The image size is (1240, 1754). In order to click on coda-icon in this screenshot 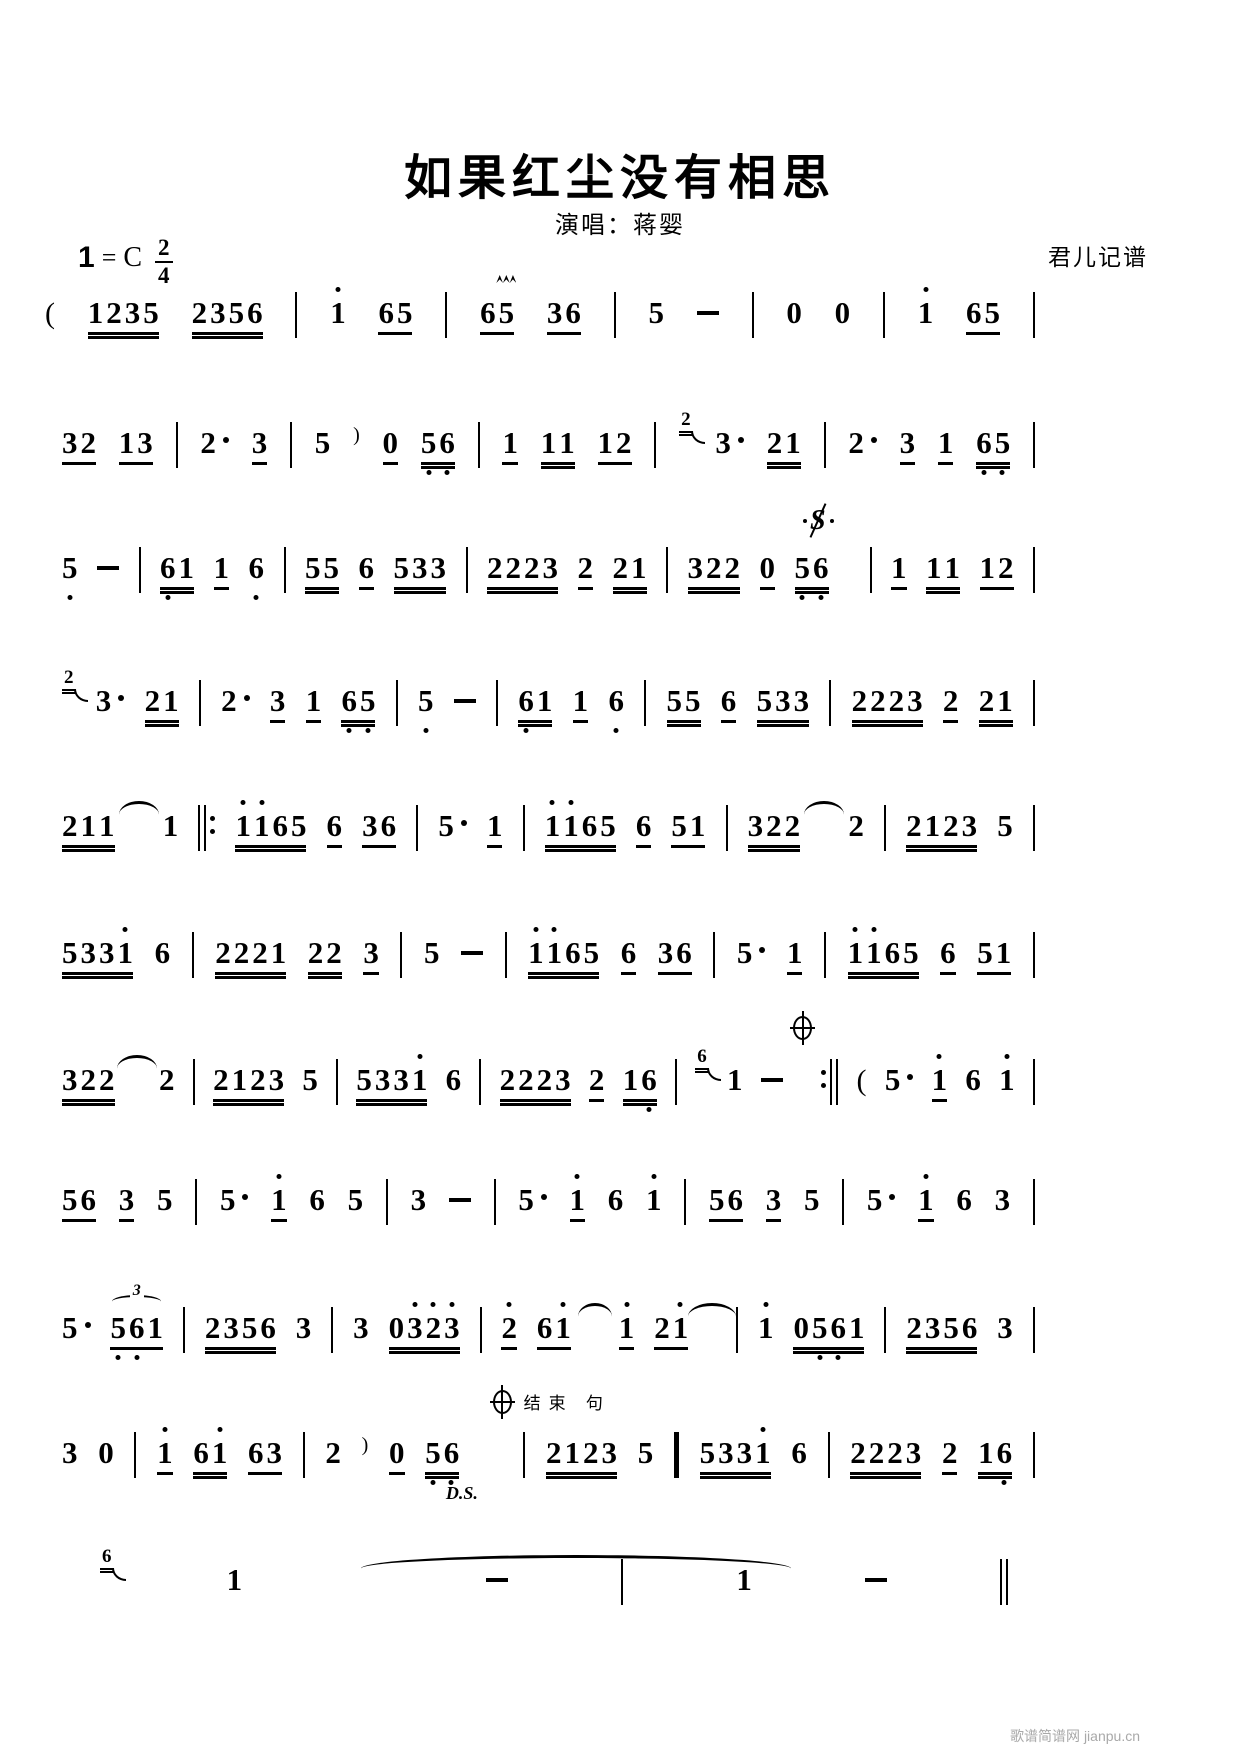, I will do `click(502, 1401)`.